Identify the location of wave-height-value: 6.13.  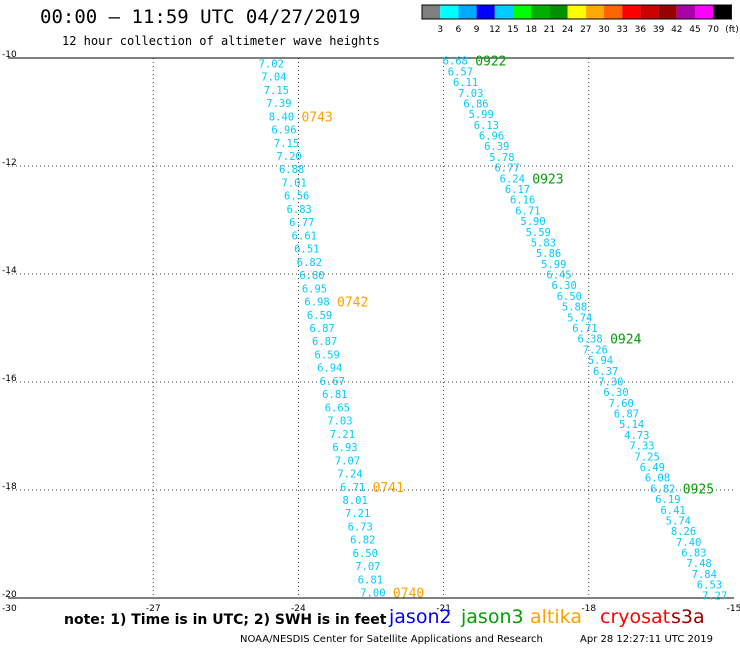
(486, 126).